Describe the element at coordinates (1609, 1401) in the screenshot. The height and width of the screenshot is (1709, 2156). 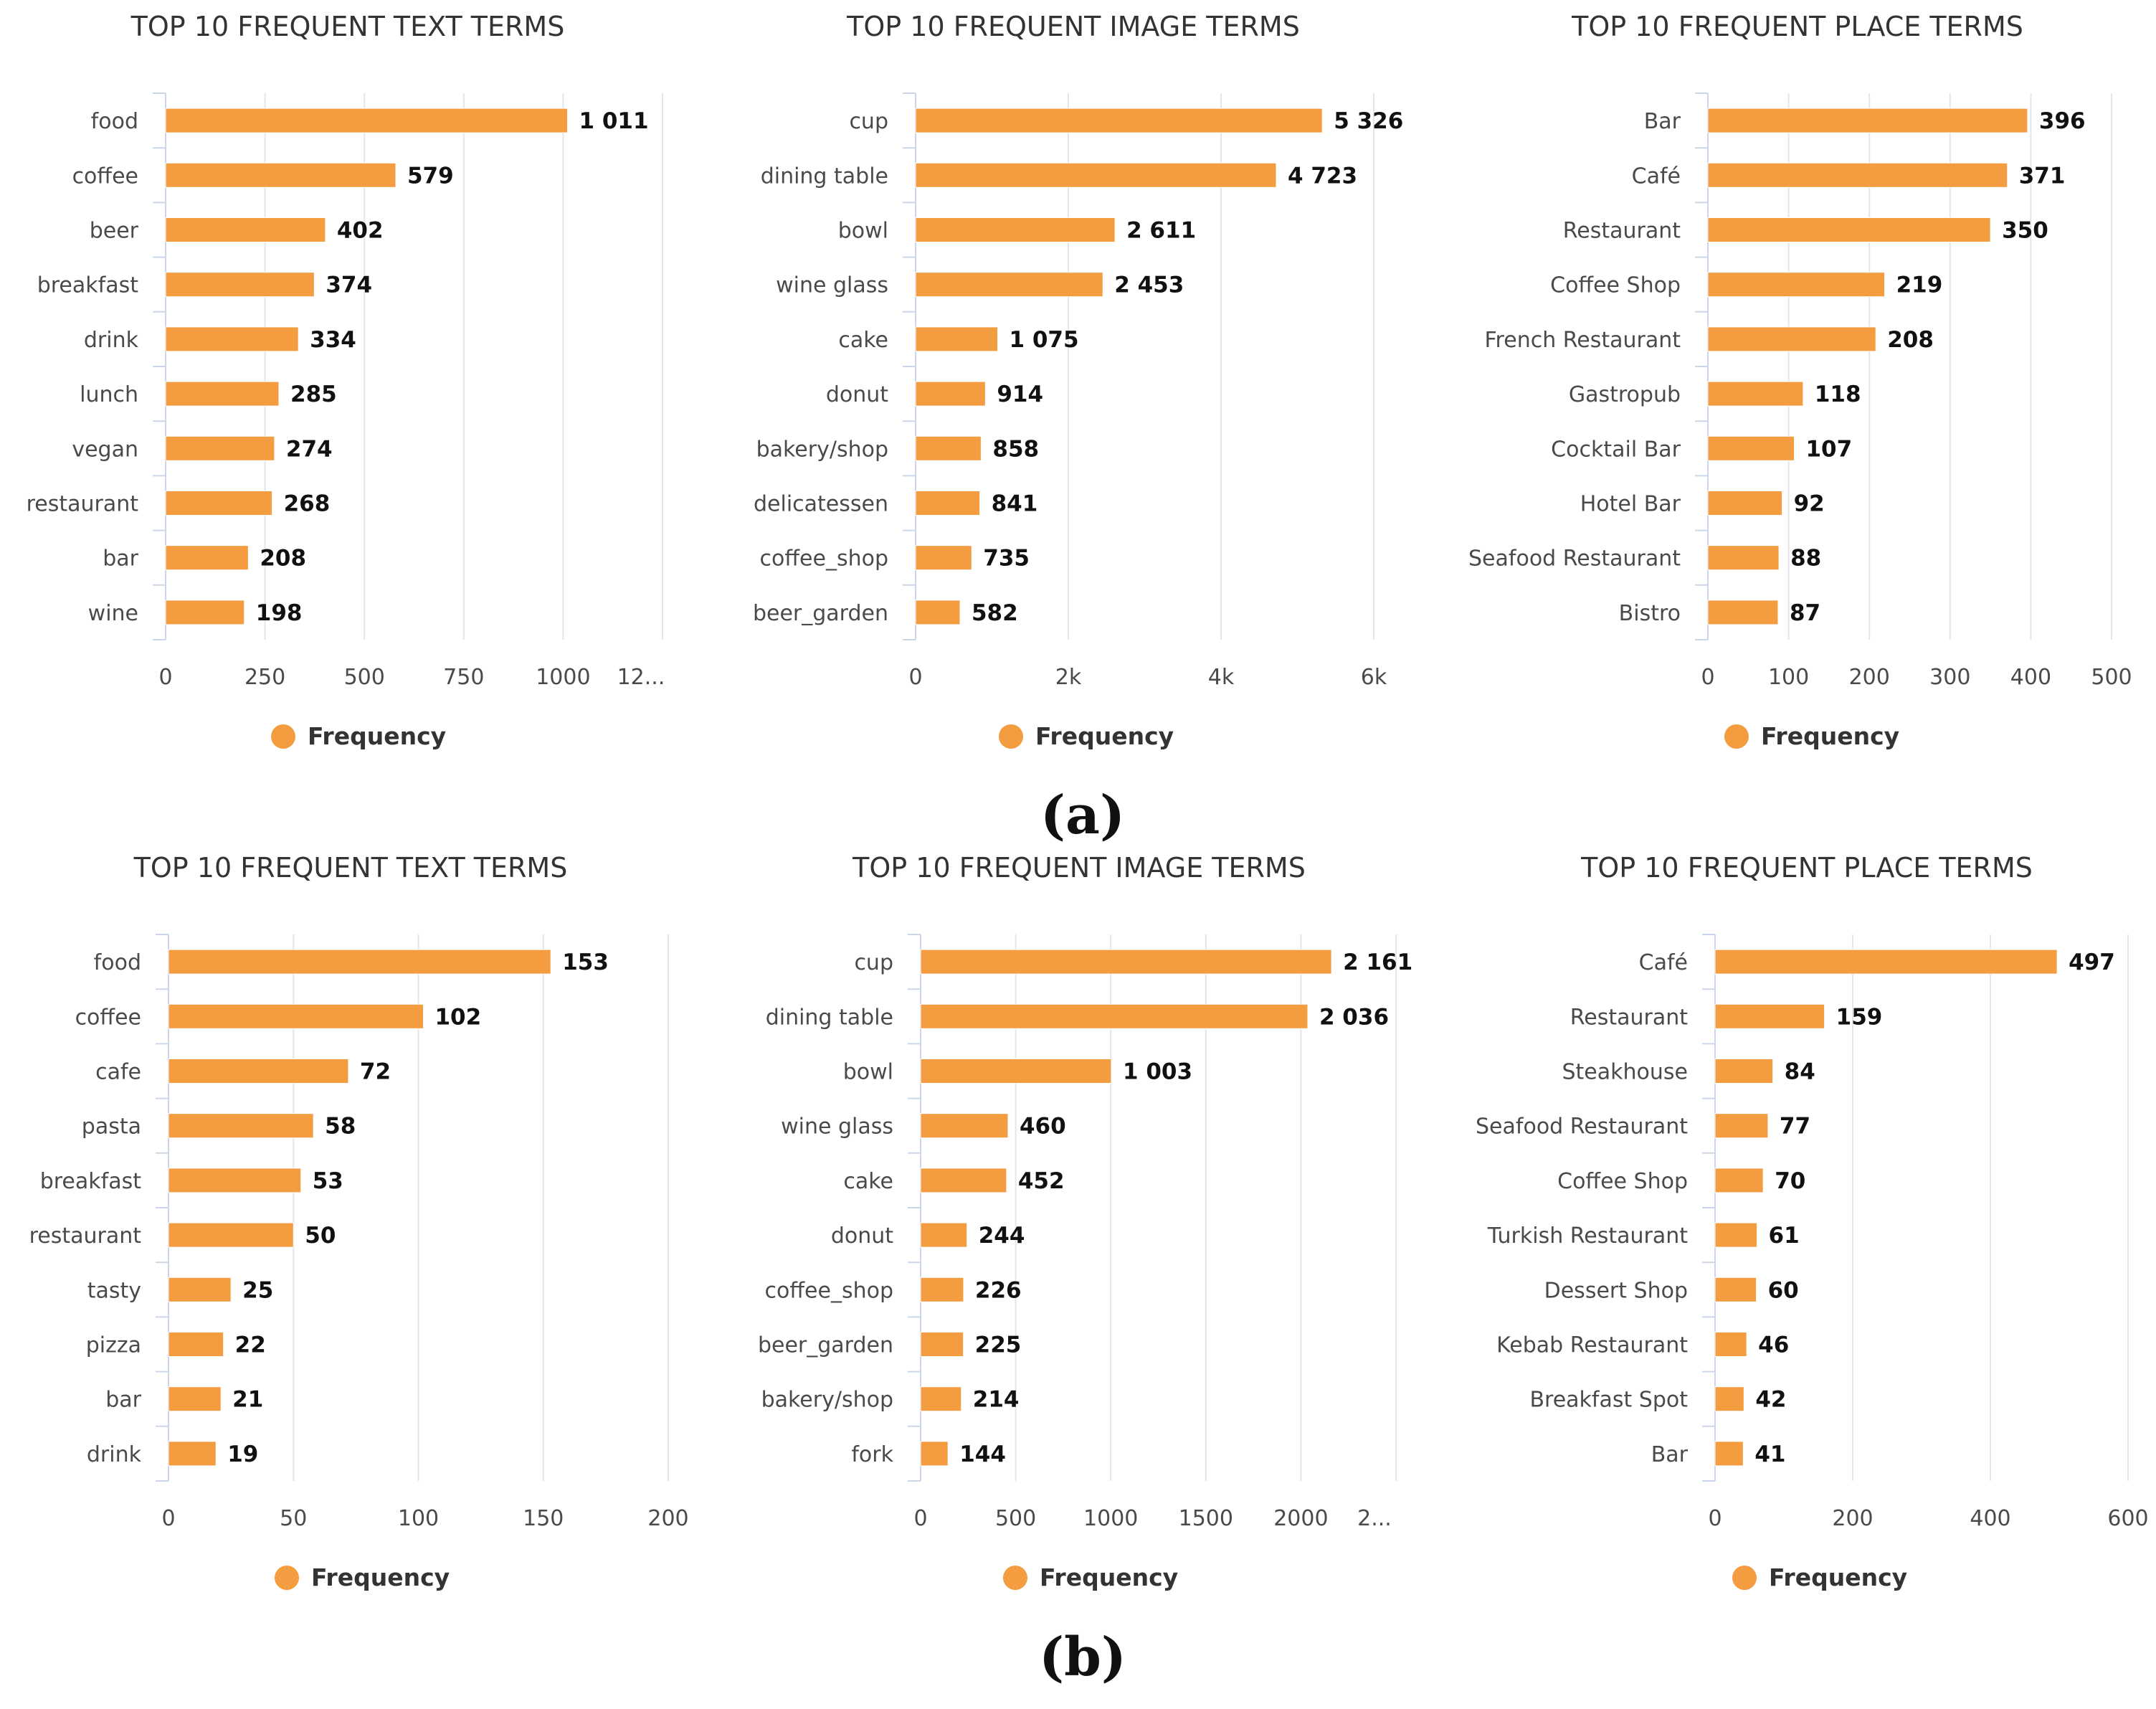
I see `category-label: Breakfast Spot` at that location.